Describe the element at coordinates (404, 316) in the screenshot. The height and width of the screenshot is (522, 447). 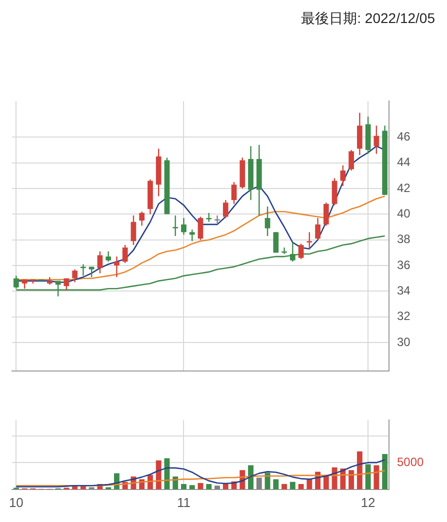
I see `y-tick-label: 32` at that location.